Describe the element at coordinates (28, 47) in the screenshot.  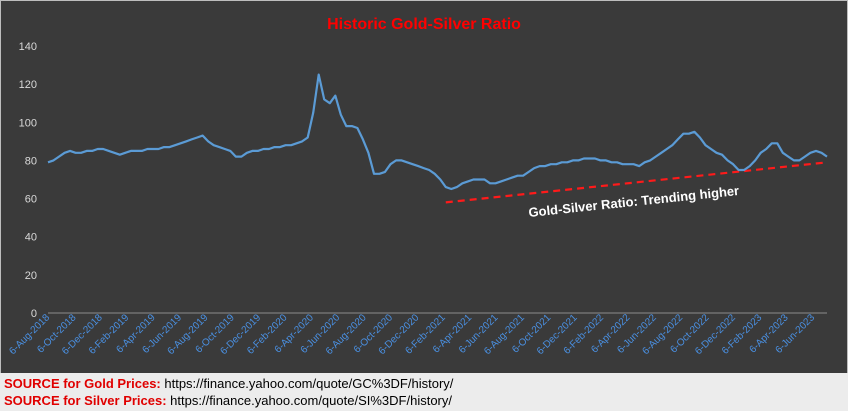
I see `y-tick-label: 140` at that location.